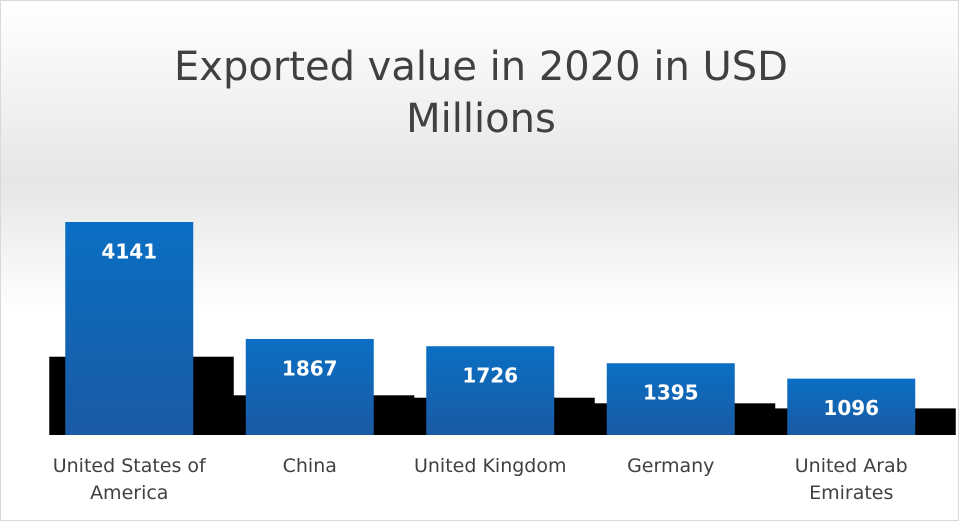 The width and height of the screenshot is (959, 521). I want to click on chart-title: Exported value in 2020 in USD Millions, so click(481, 93).